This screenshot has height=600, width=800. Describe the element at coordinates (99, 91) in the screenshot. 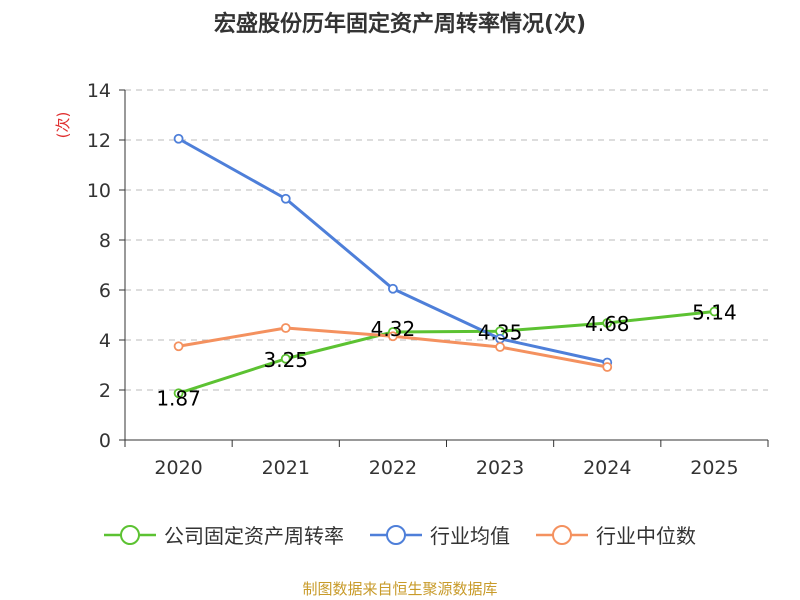

I see `y-tick-label: 14` at that location.